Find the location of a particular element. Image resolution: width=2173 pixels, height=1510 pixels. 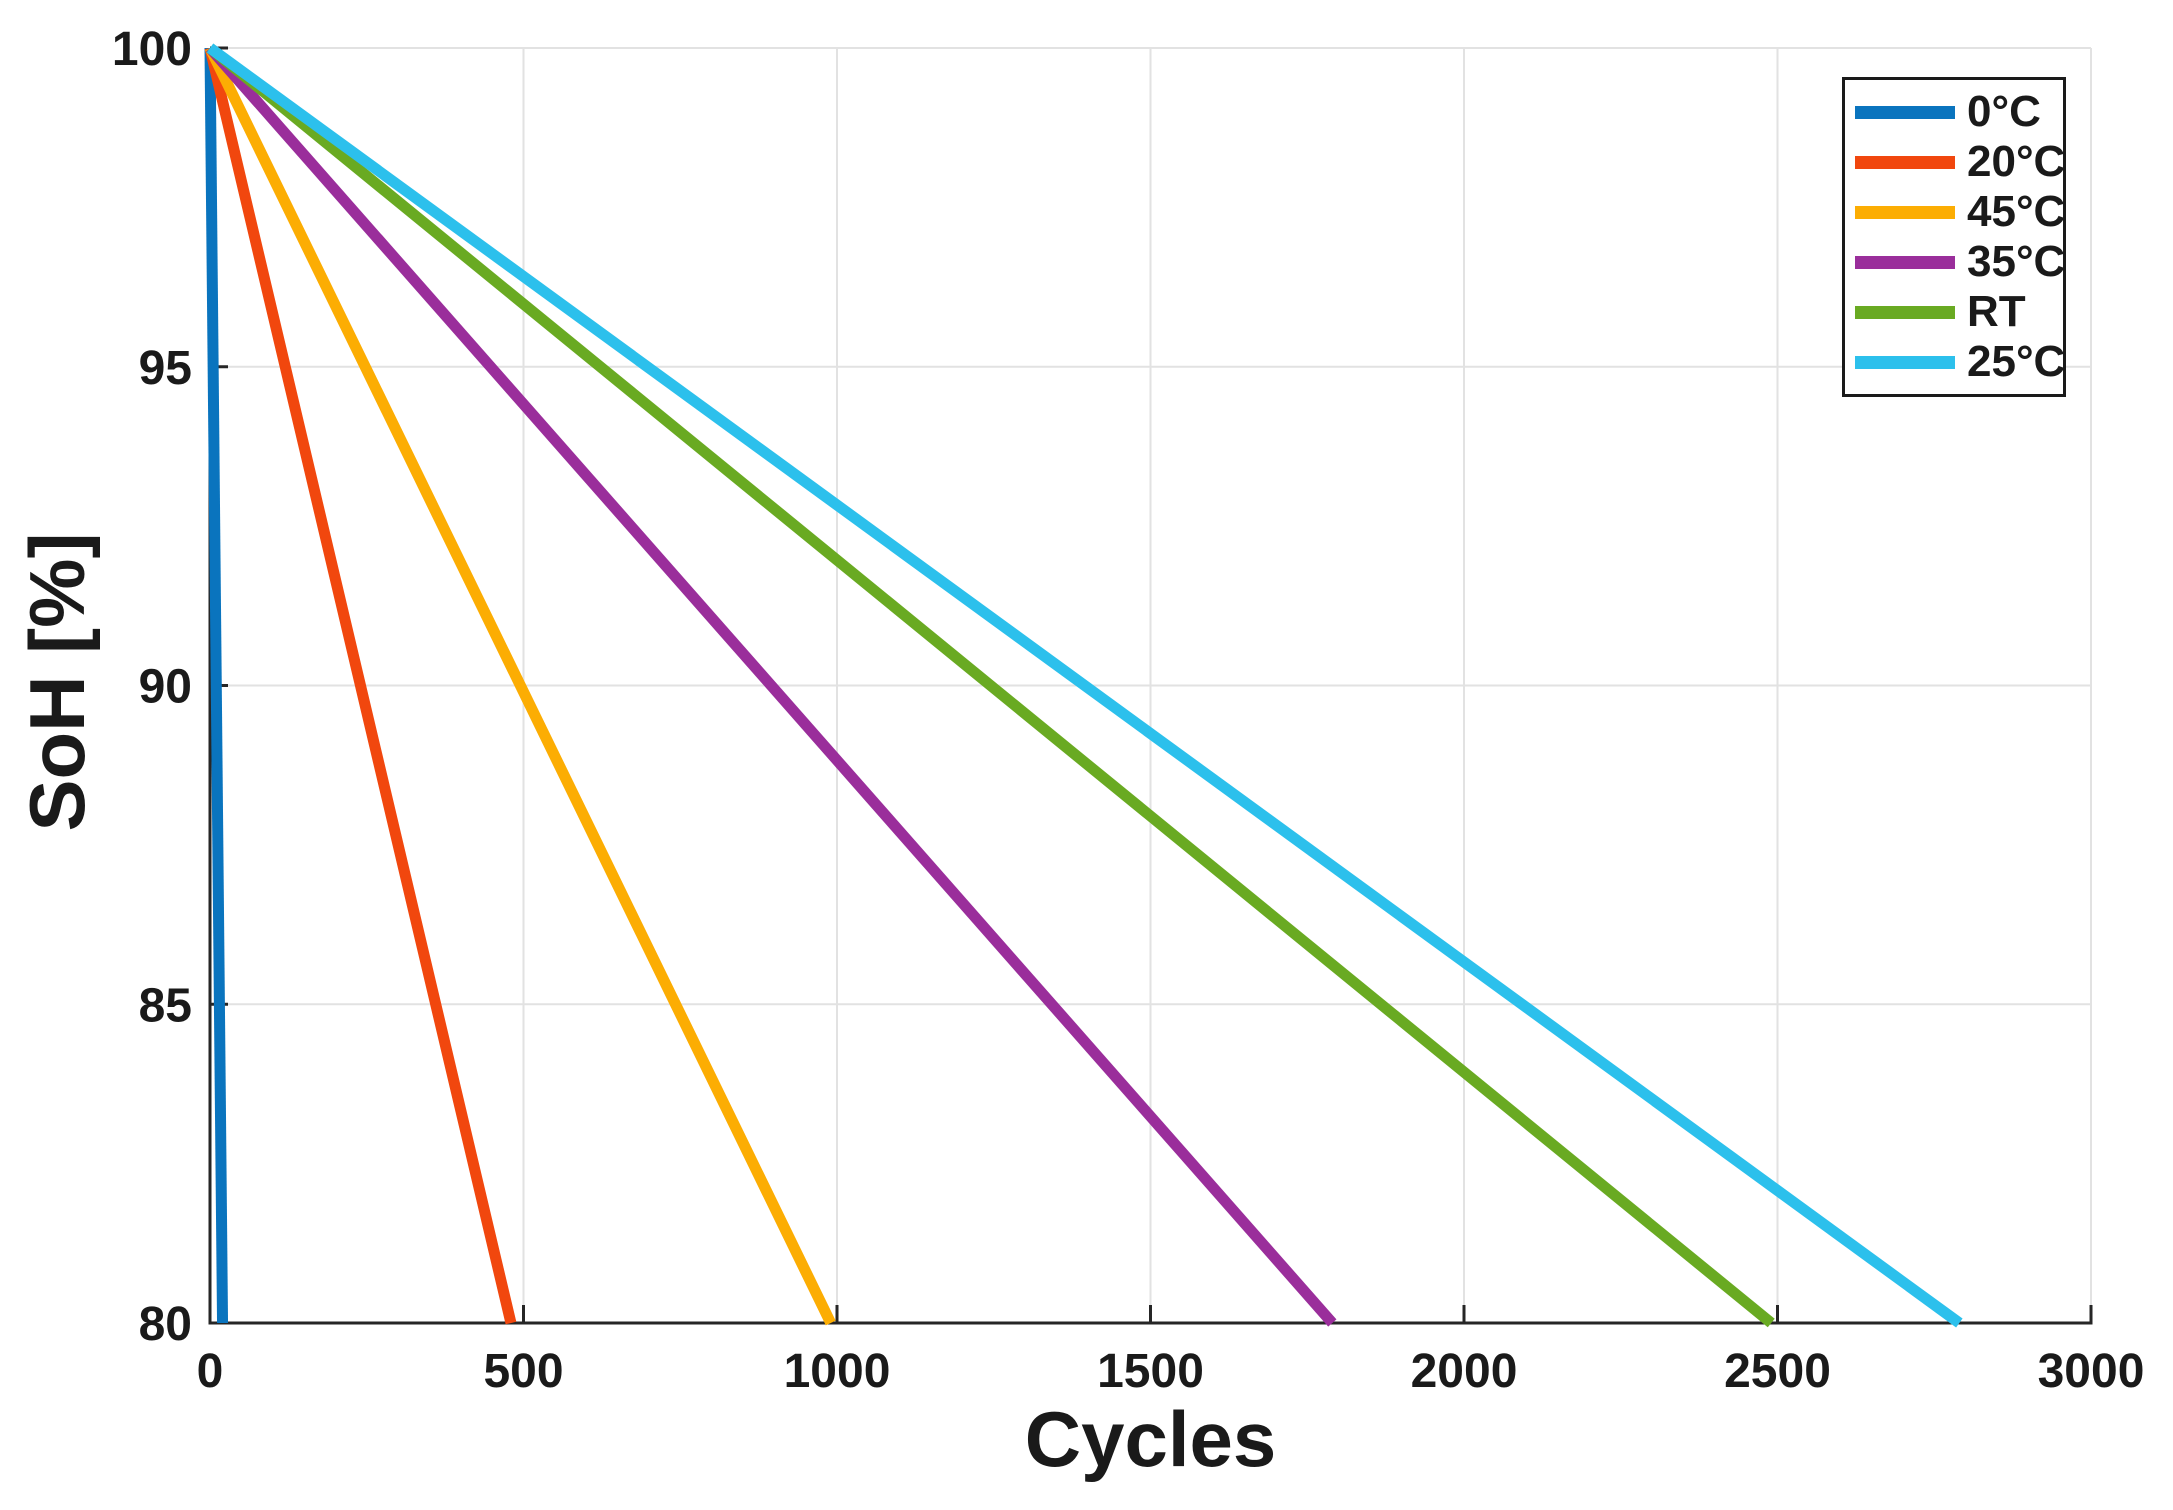

legend-label: 45°C is located at coordinates (2016, 211).